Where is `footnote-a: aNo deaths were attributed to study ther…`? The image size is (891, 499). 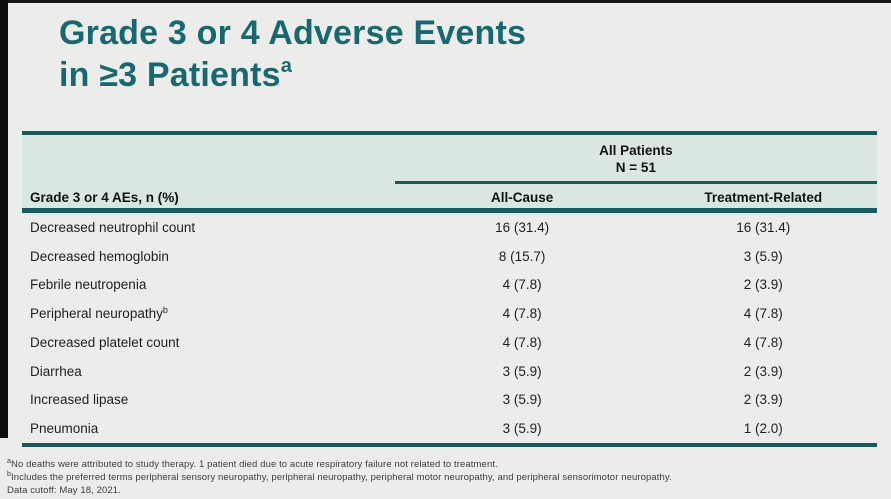
footnote-a: aNo deaths were attributed to study ther… is located at coordinates (252, 463).